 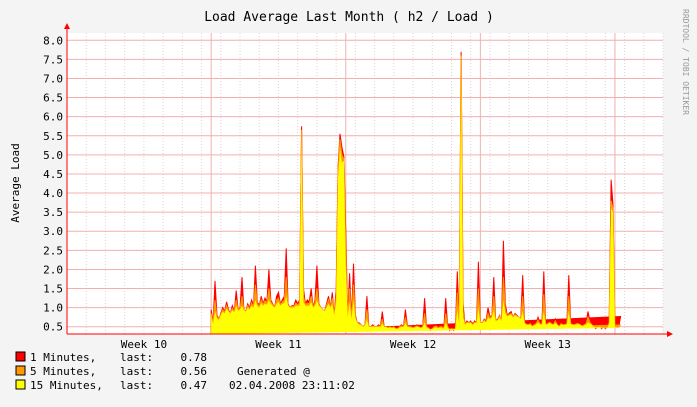 What do you see at coordinates (413, 344) in the screenshot?
I see `x-tick-label: Week 12` at bounding box center [413, 344].